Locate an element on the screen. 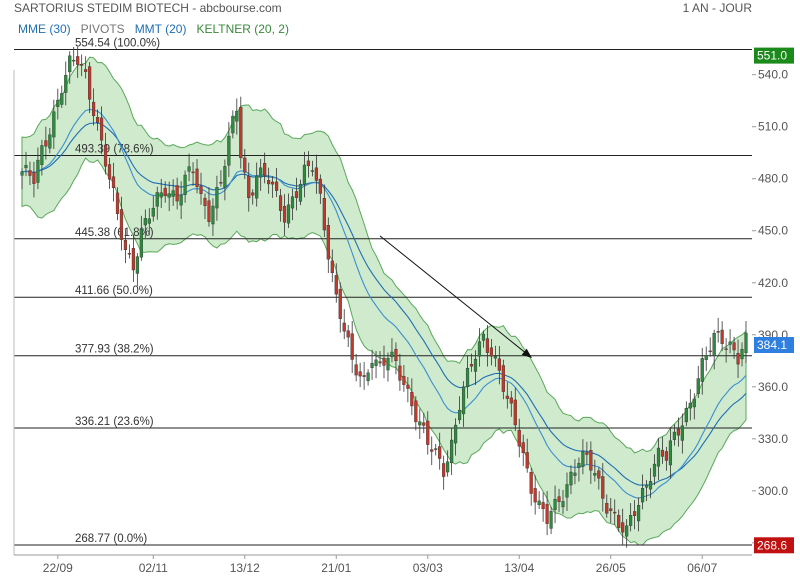 The image size is (800, 580). fib-level-label: 336.21 (23.6%) is located at coordinates (114, 422).